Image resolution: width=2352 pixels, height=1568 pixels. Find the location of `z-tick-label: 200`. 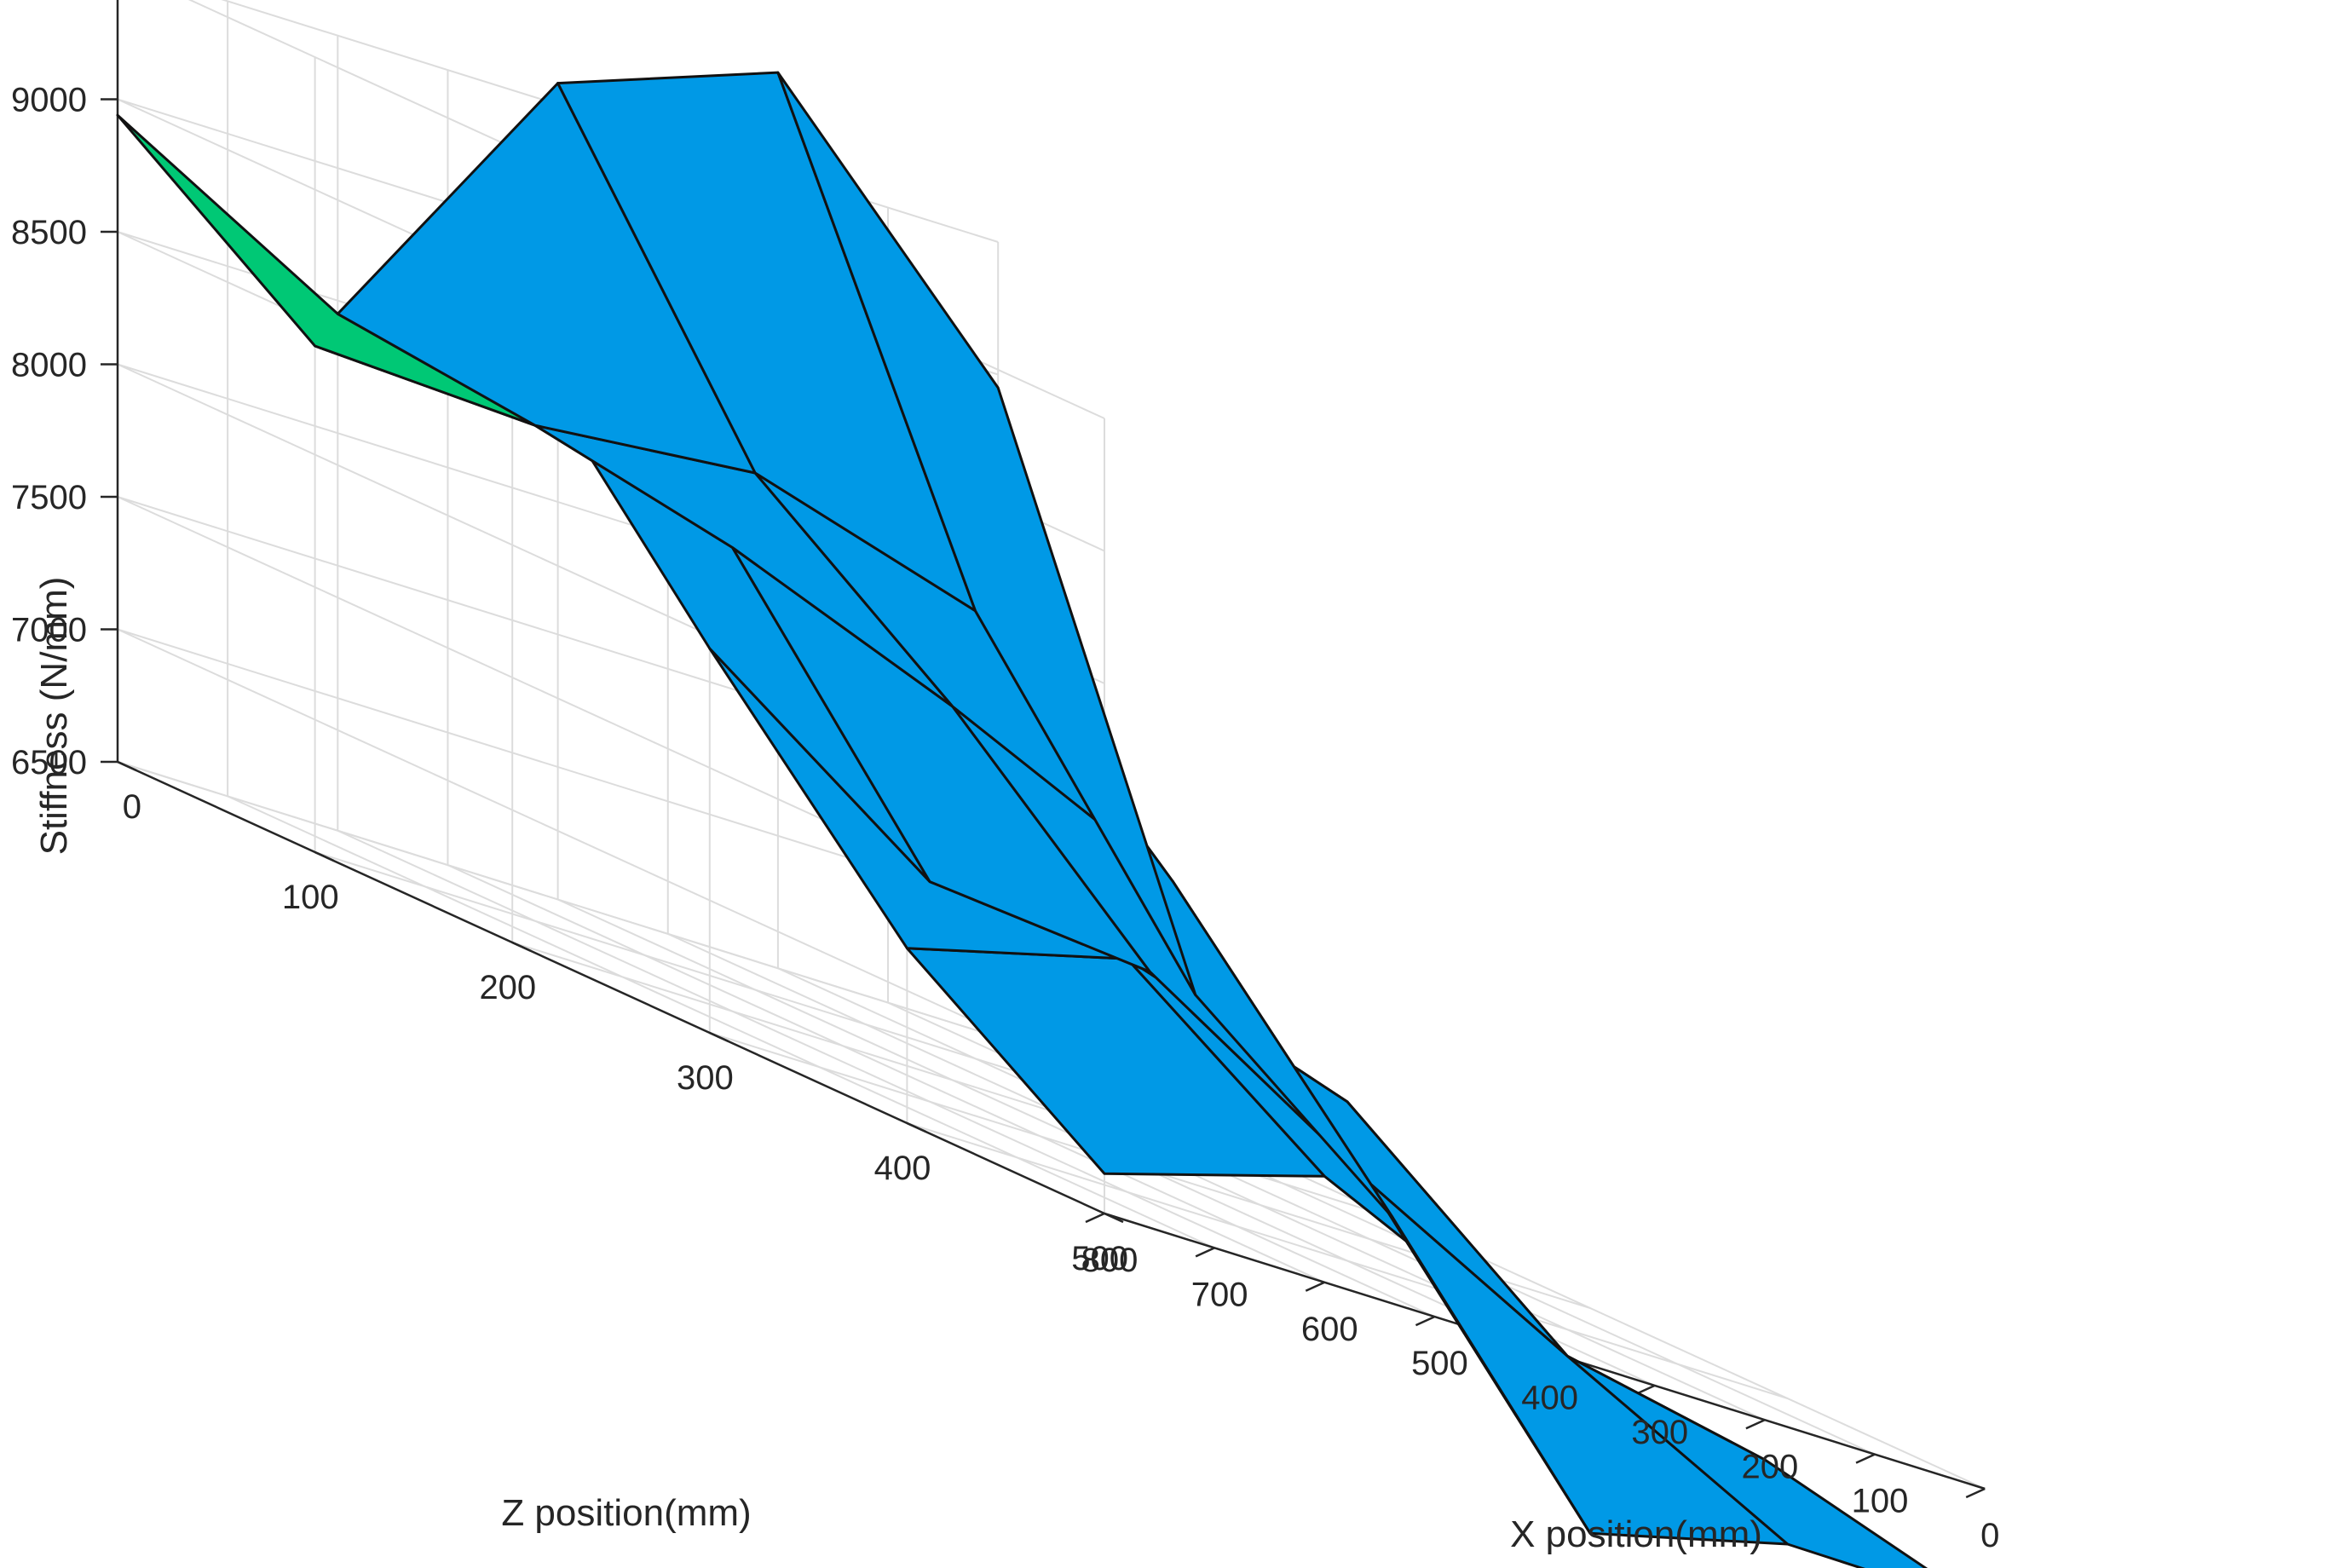

z-tick-label: 200 is located at coordinates (507, 987).